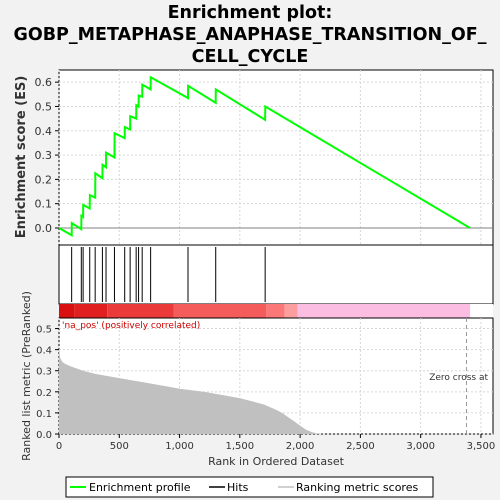  I want to click on legend-es-label: Enrichment profile, so click(140, 487).